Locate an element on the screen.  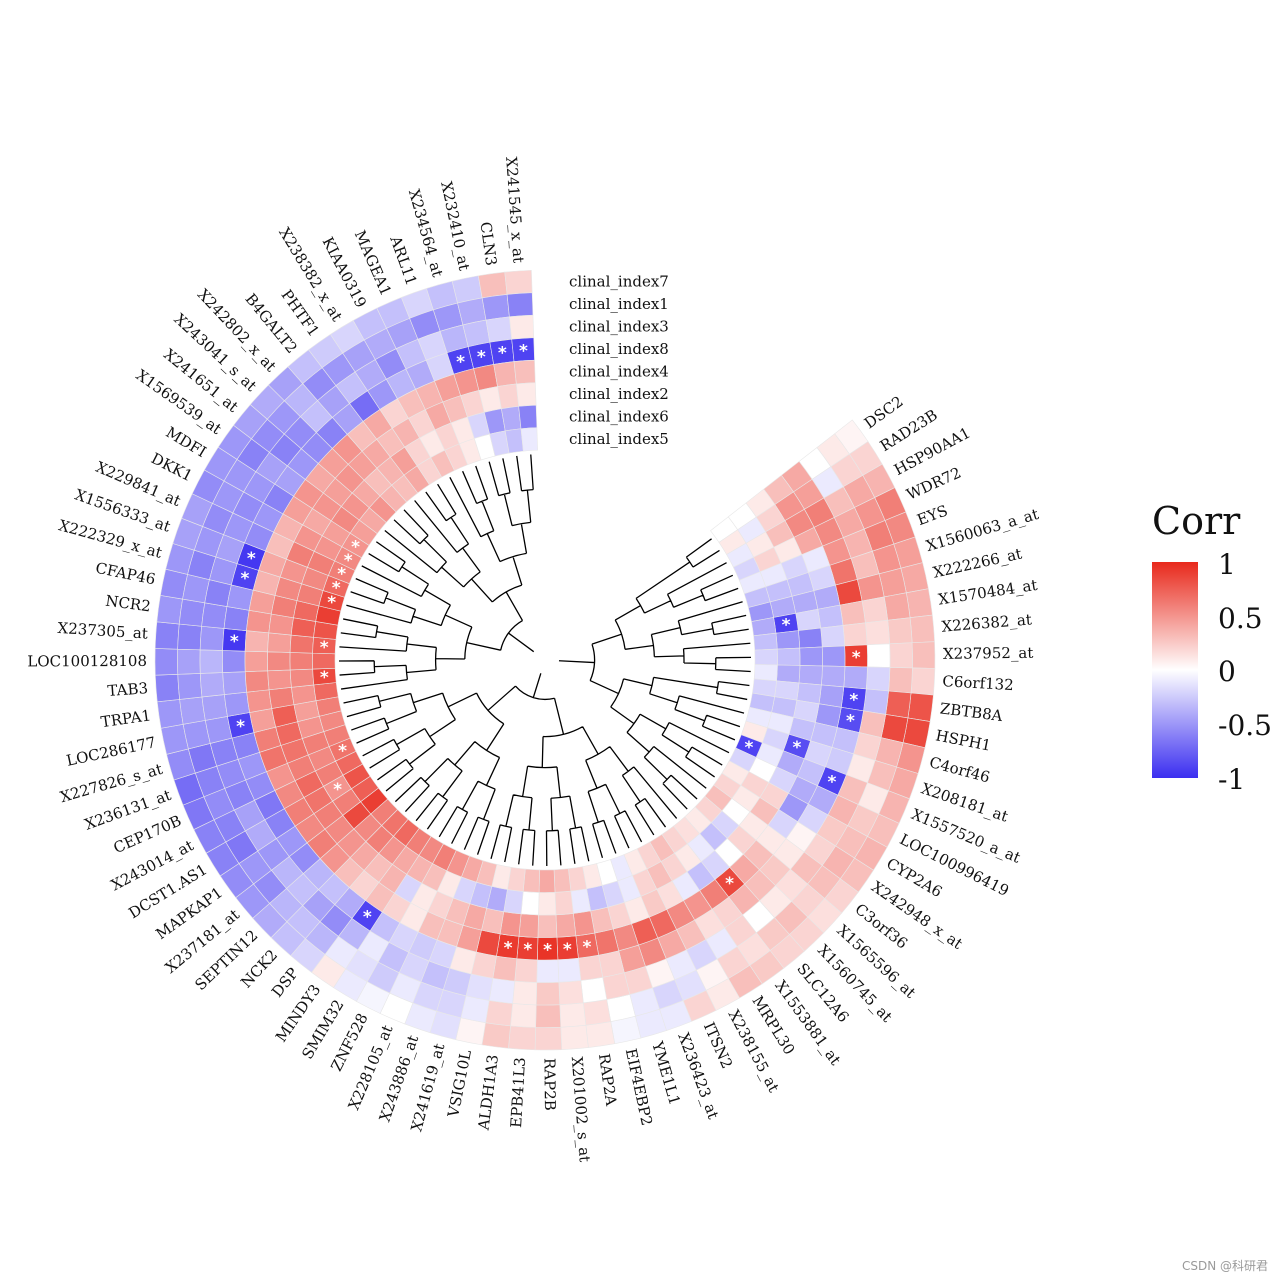
significance-star-clinal_index8-X222329_x_at: * is located at coordinates (245, 579).